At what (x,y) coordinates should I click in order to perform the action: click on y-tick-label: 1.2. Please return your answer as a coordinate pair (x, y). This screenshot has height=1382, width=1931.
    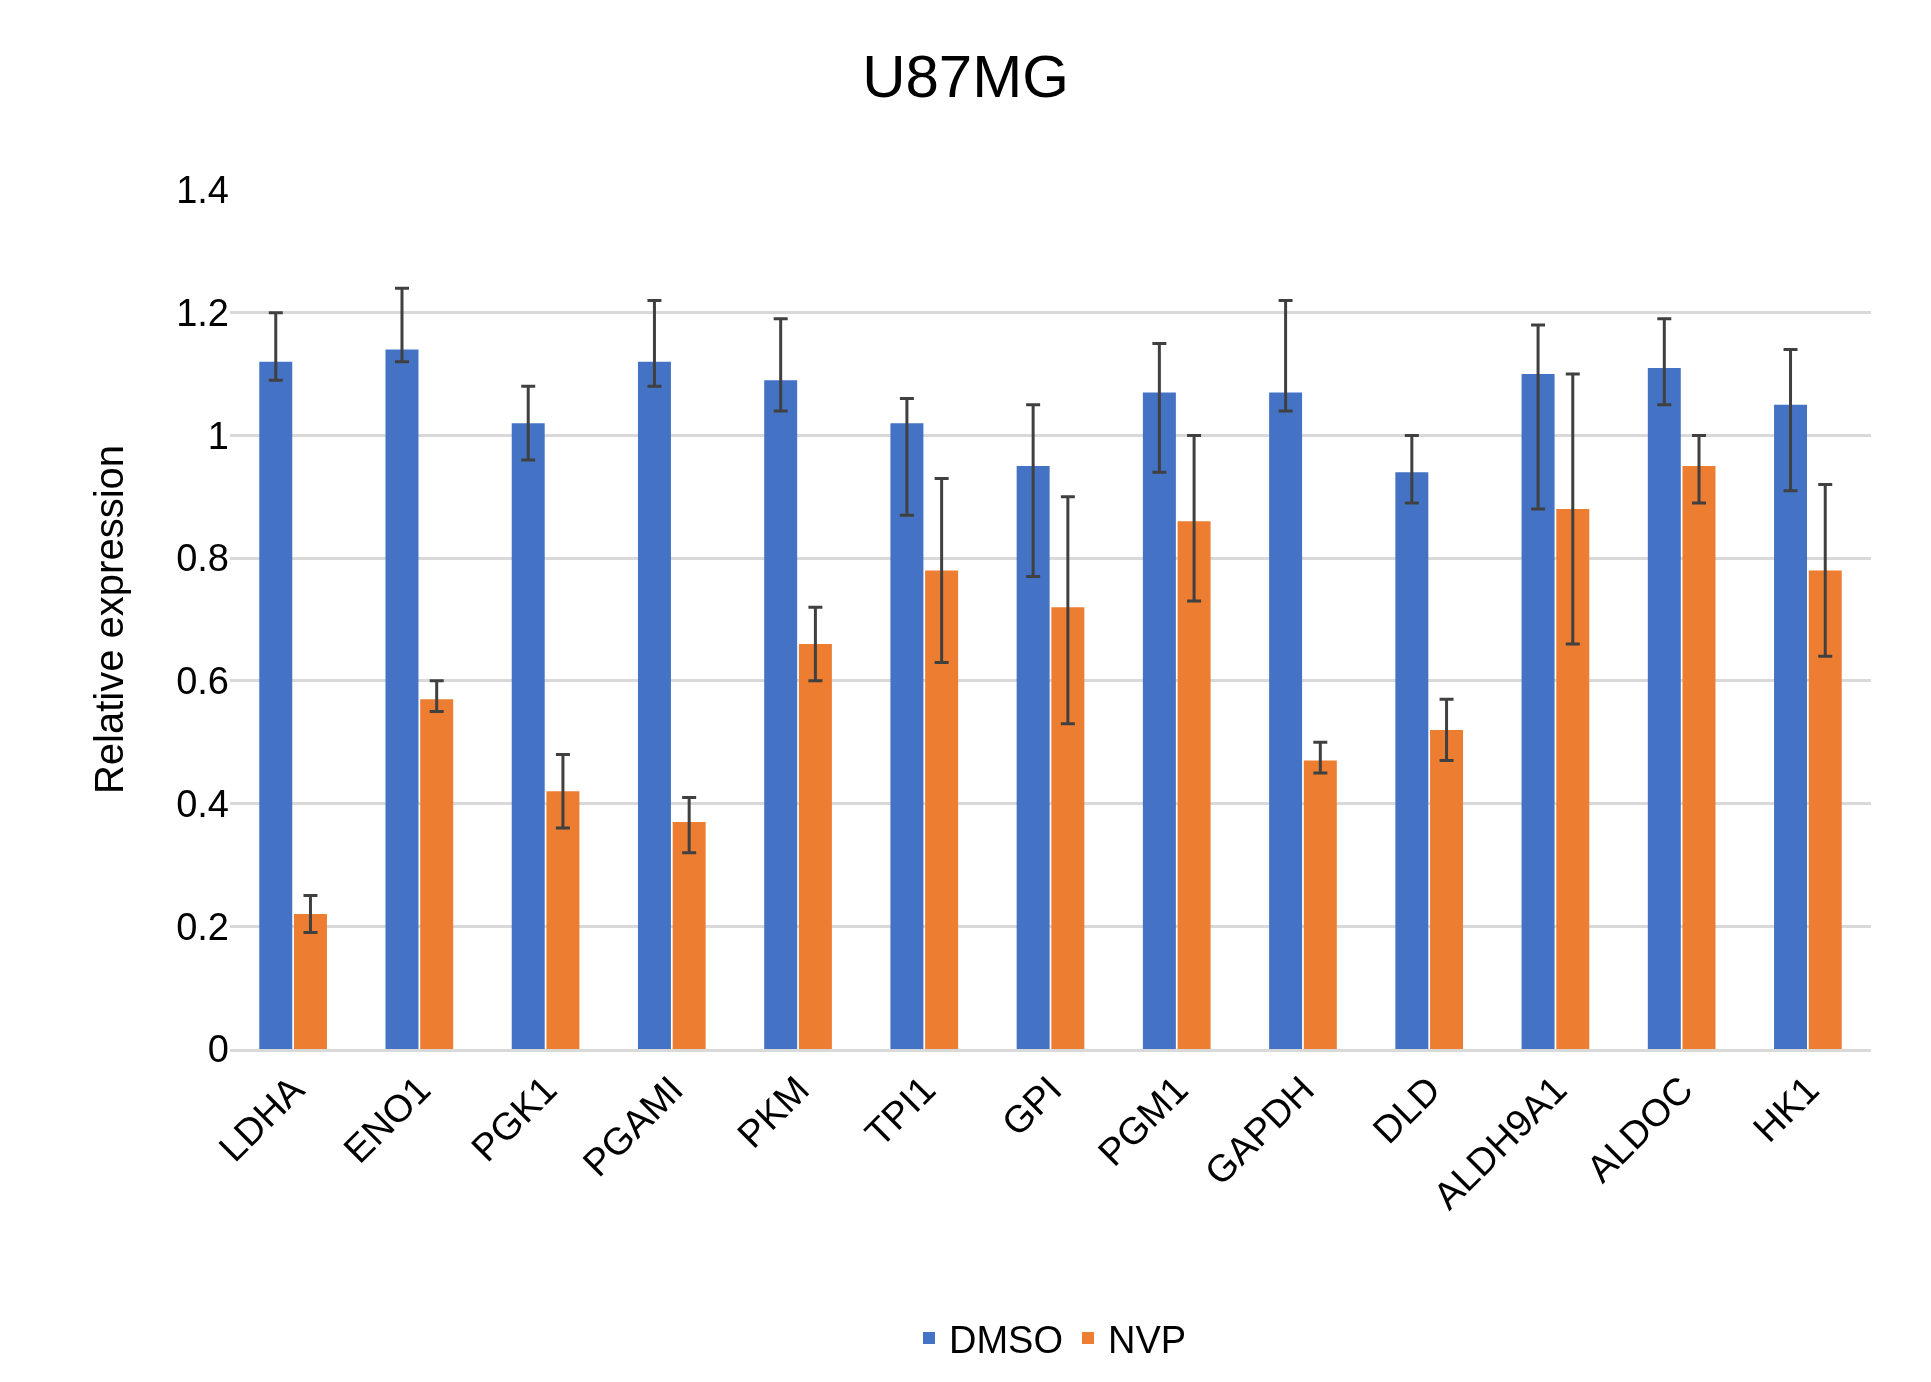
    Looking at the image, I should click on (202, 313).